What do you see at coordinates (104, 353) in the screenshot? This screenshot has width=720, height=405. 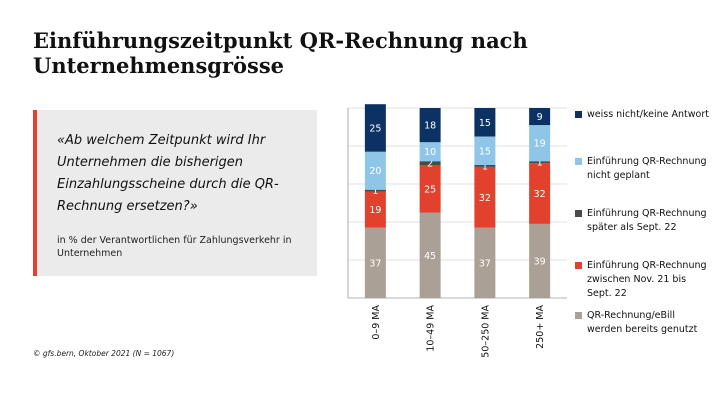 I see `source-note: © gfs.bern, Oktober 2021 (N = 1067)` at bounding box center [104, 353].